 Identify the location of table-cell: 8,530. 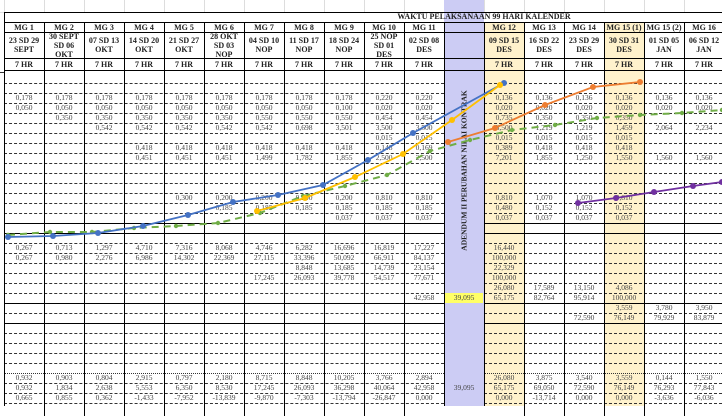
(224, 387).